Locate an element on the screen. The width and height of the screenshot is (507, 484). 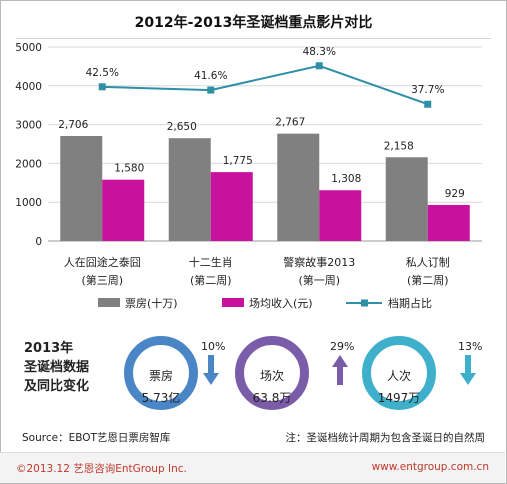
y-tick-label: 0 is located at coordinates (38, 242).